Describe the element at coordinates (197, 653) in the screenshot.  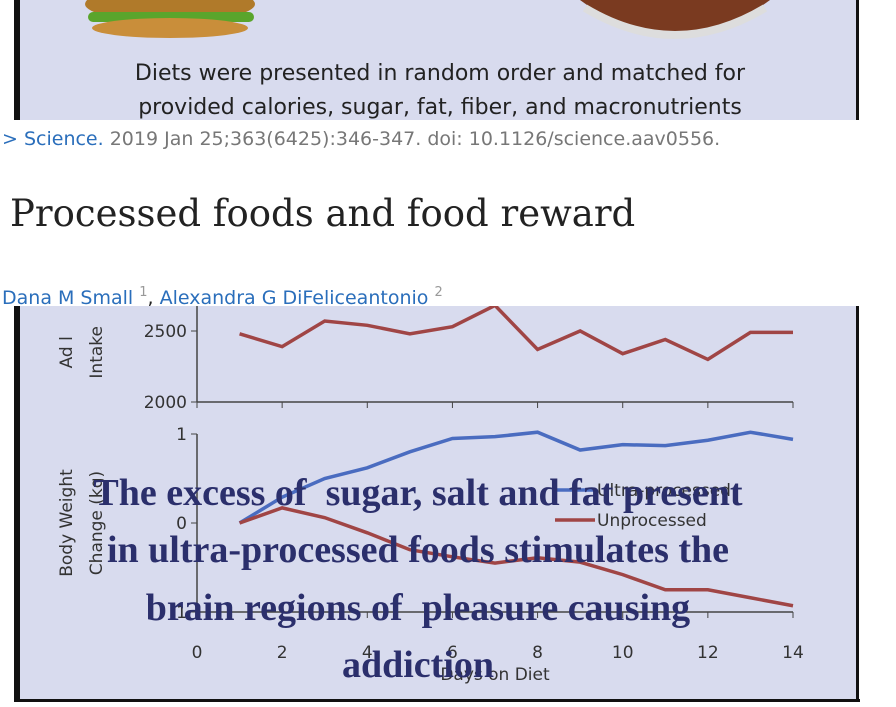
I see `x-tick-label: 0` at that location.